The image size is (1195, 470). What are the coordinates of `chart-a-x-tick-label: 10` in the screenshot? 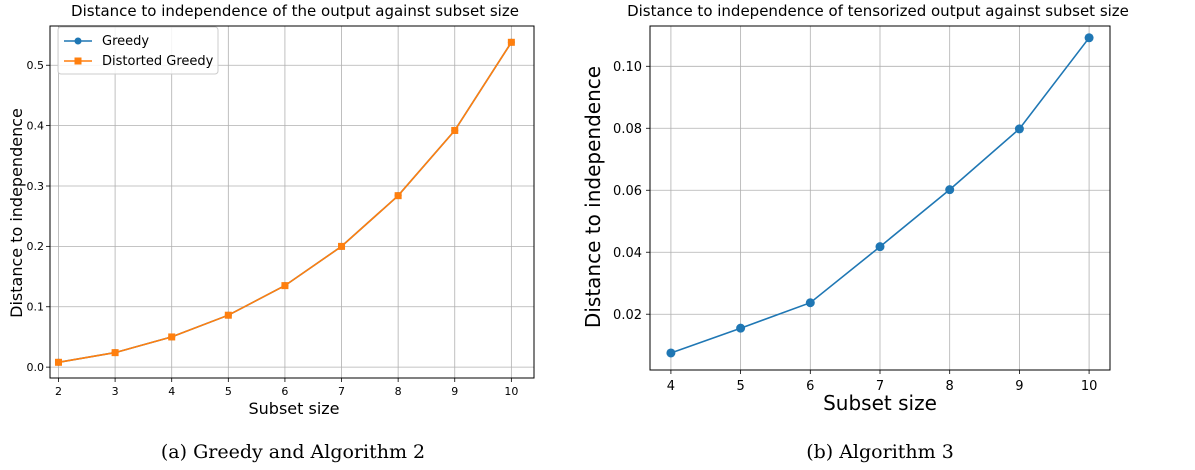 It's located at (511, 391).